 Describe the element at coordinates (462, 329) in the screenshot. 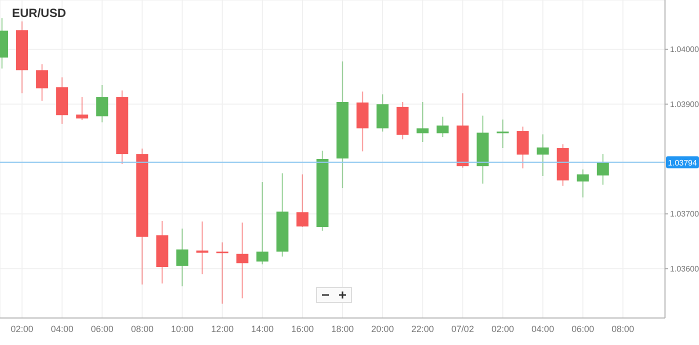

I see `x-tick-label: 07/02` at that location.